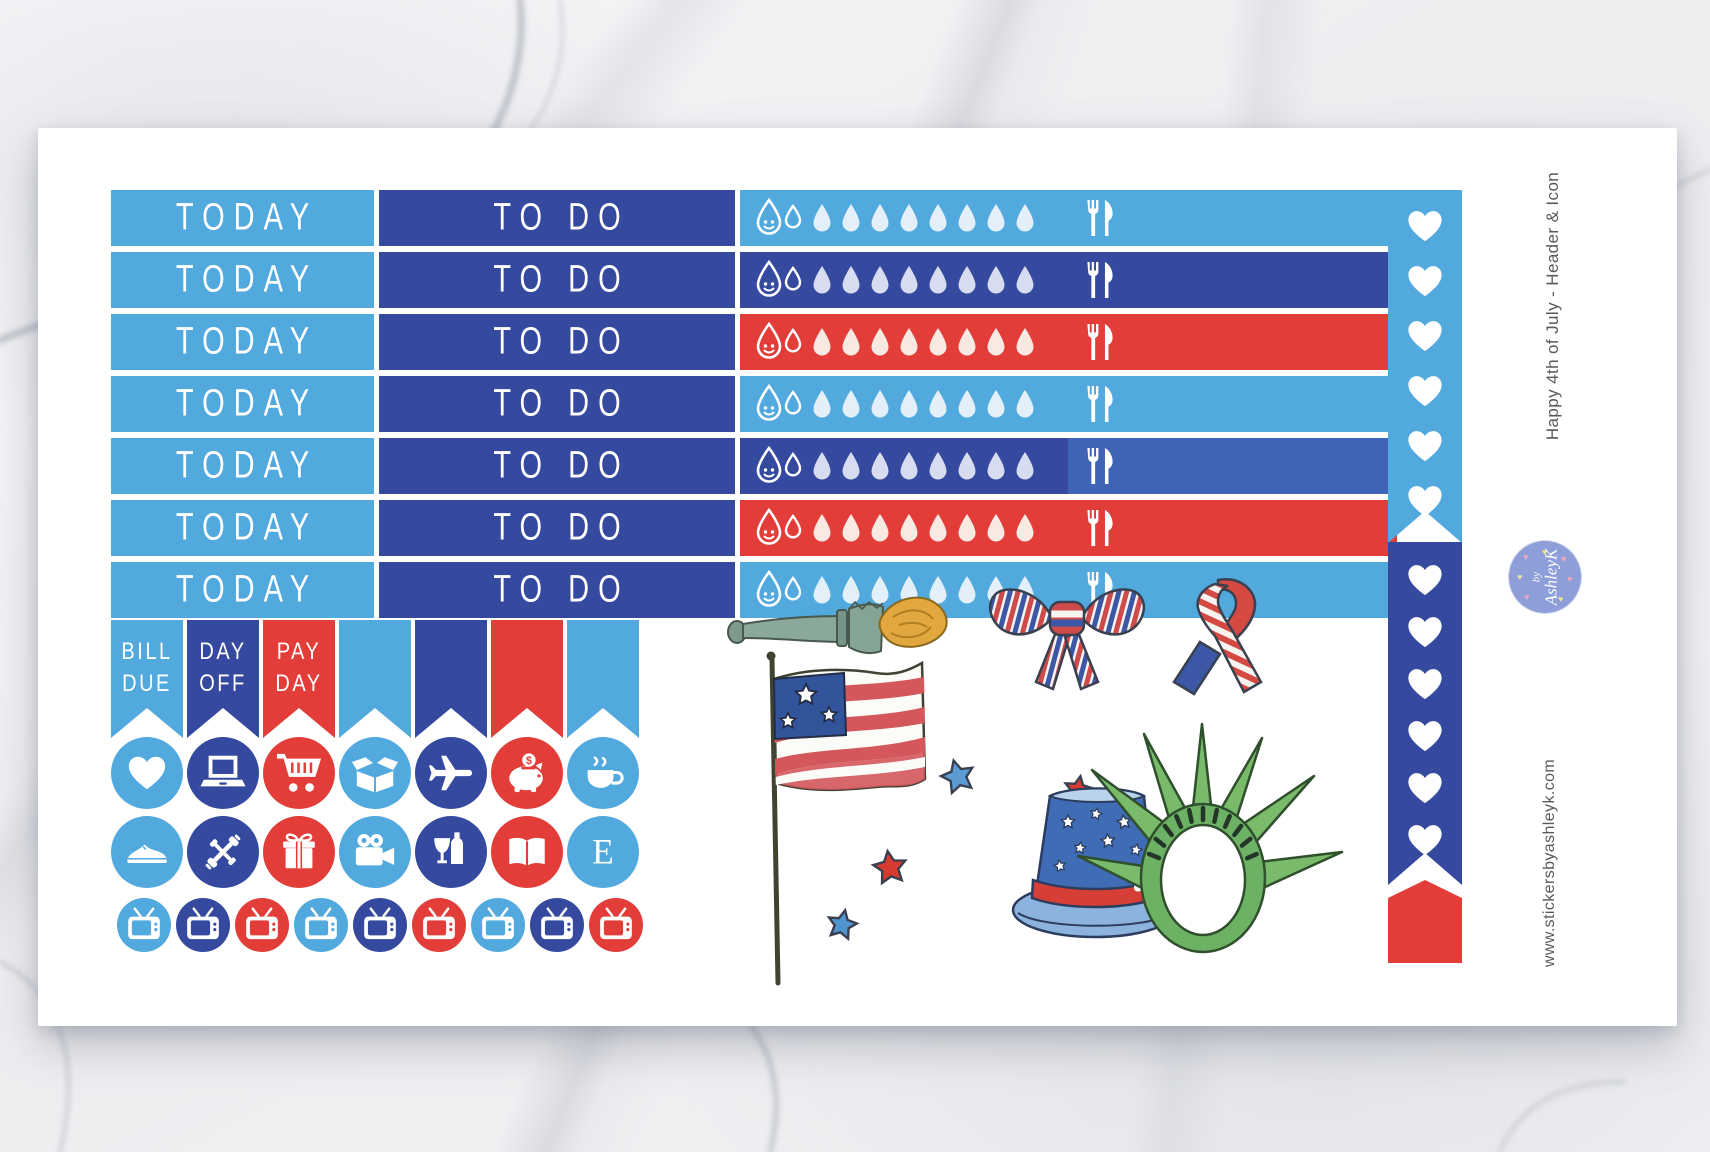  I want to click on laptop-icon, so click(223, 771).